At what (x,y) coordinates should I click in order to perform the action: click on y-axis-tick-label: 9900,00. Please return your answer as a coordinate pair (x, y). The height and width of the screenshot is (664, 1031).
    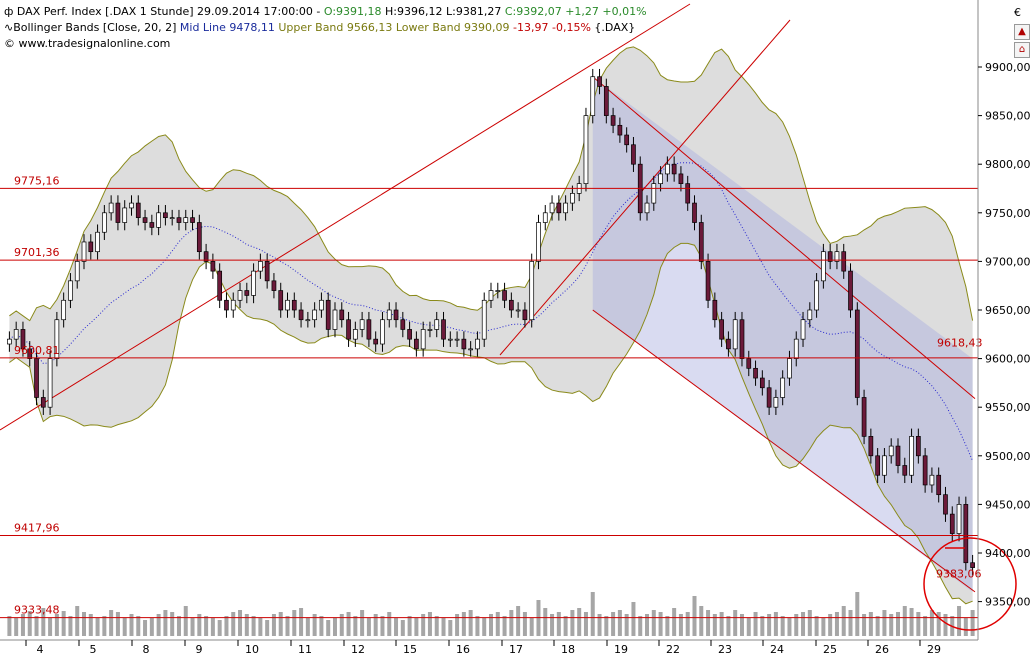
    Looking at the image, I should click on (1008, 67).